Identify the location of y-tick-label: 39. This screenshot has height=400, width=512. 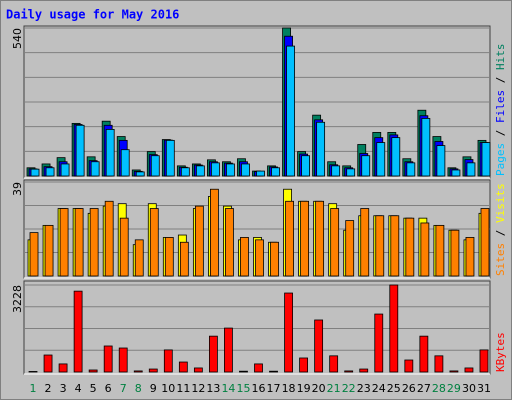
(17, 189).